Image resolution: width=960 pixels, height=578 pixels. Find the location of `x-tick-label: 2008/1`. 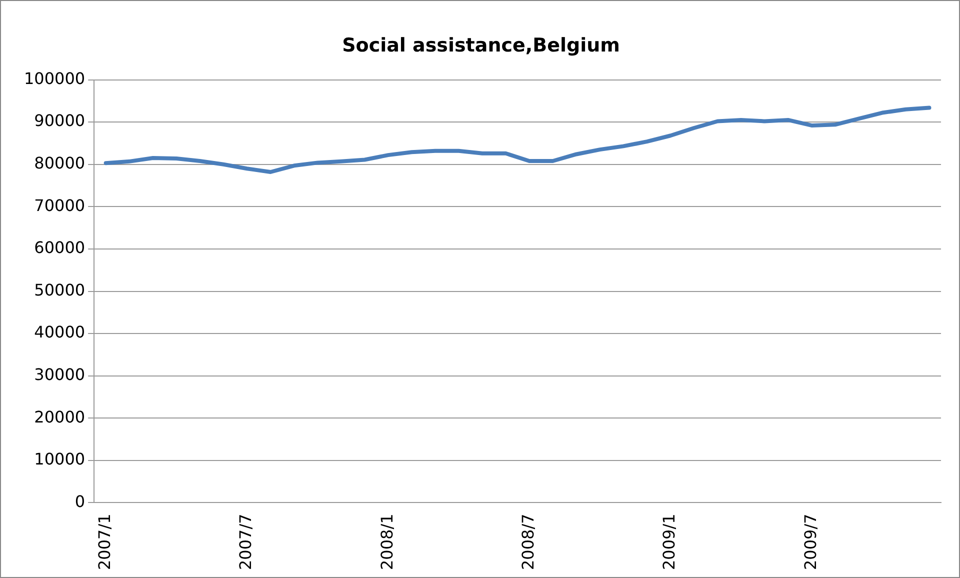

x-tick-label: 2008/1 is located at coordinates (386, 542).